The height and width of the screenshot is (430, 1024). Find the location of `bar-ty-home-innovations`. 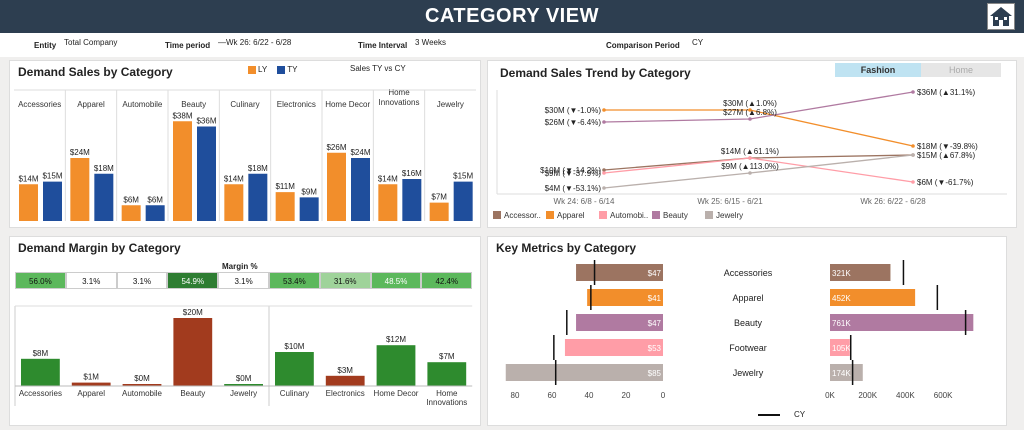

bar-ty-home-innovations is located at coordinates (412, 200).